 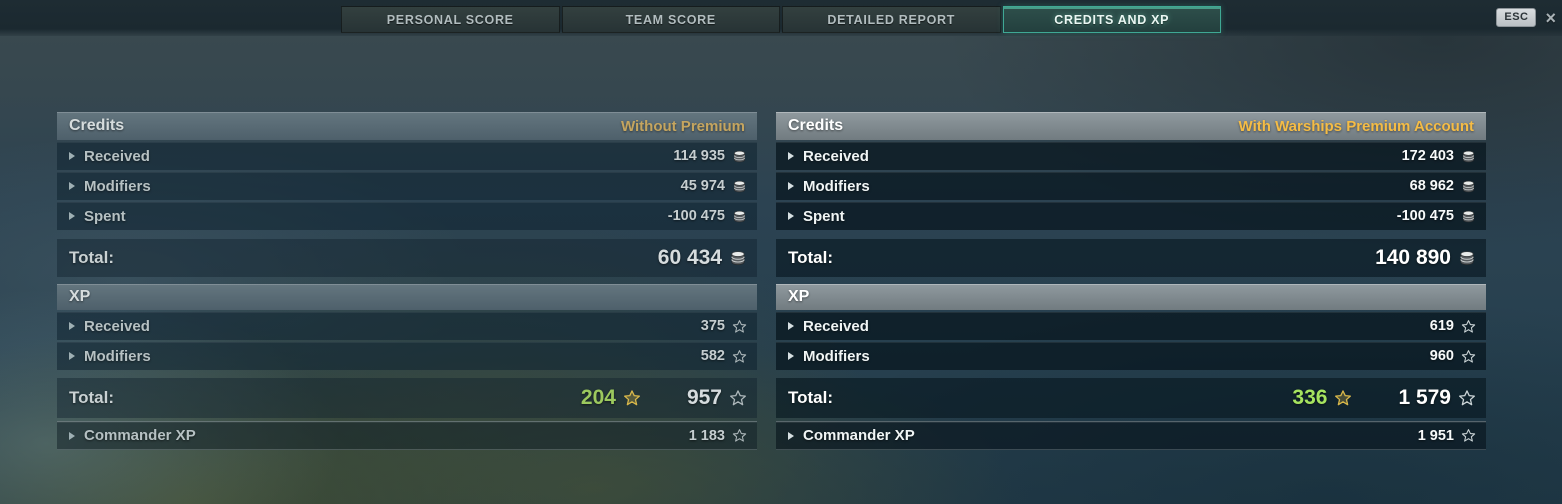 I want to click on top-bar, so click(x=781, y=18).